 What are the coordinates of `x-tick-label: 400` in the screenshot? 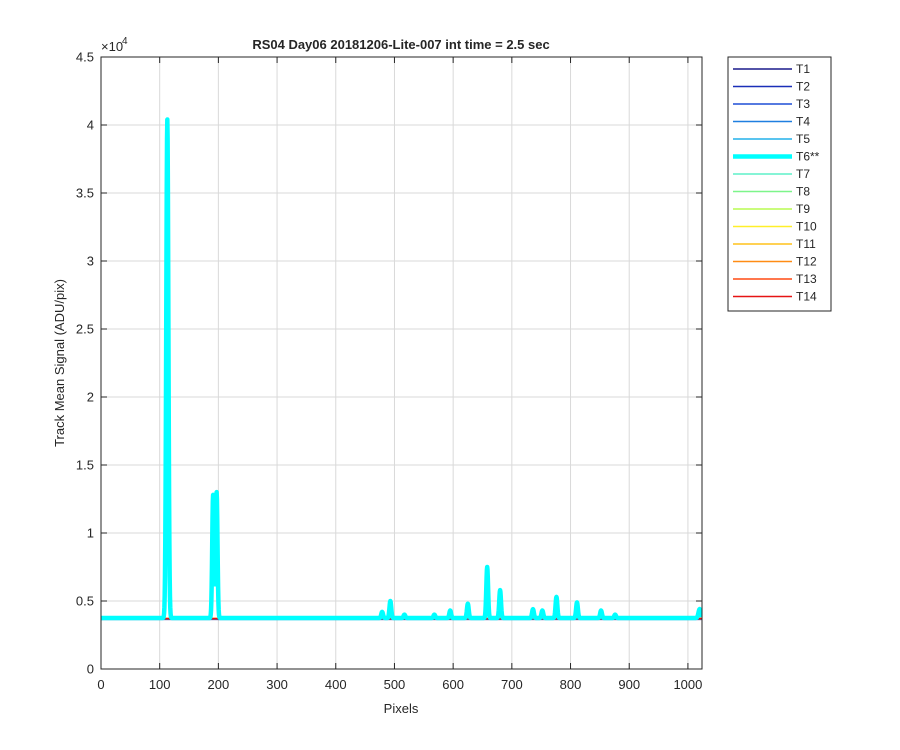 It's located at (336, 684).